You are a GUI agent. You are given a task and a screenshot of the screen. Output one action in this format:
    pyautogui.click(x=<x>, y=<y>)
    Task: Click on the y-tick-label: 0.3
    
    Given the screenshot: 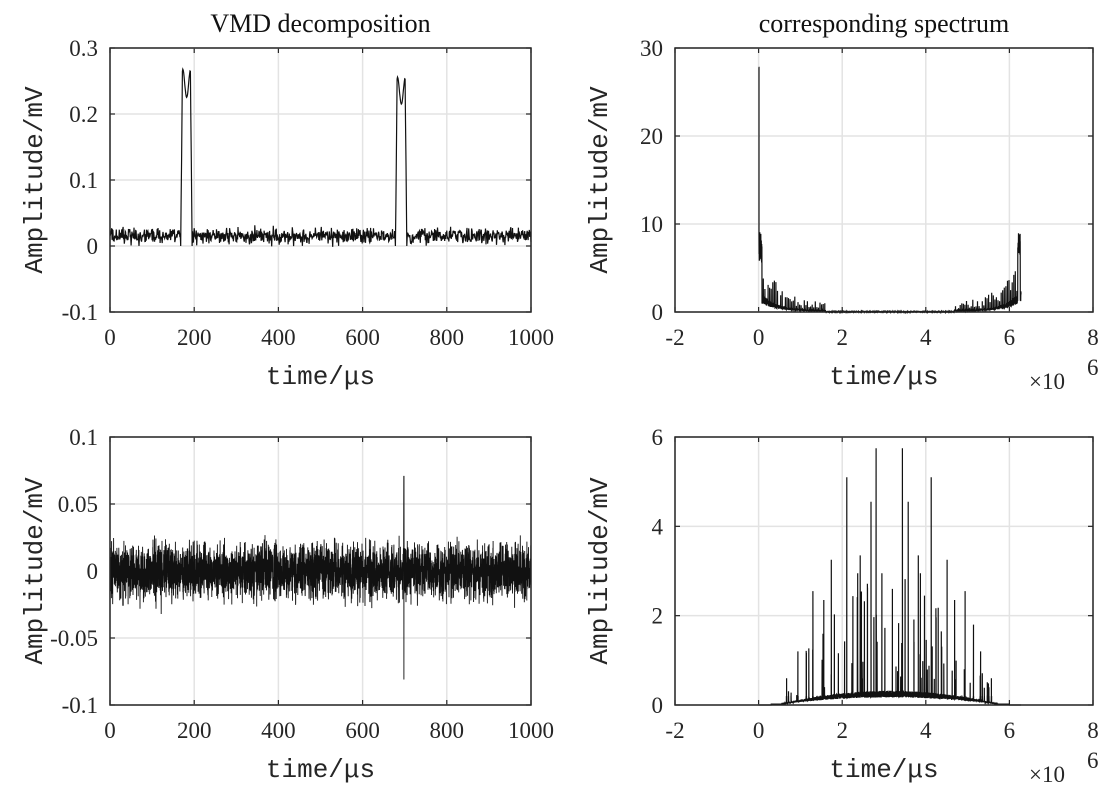 What is the action you would take?
    pyautogui.click(x=83, y=48)
    